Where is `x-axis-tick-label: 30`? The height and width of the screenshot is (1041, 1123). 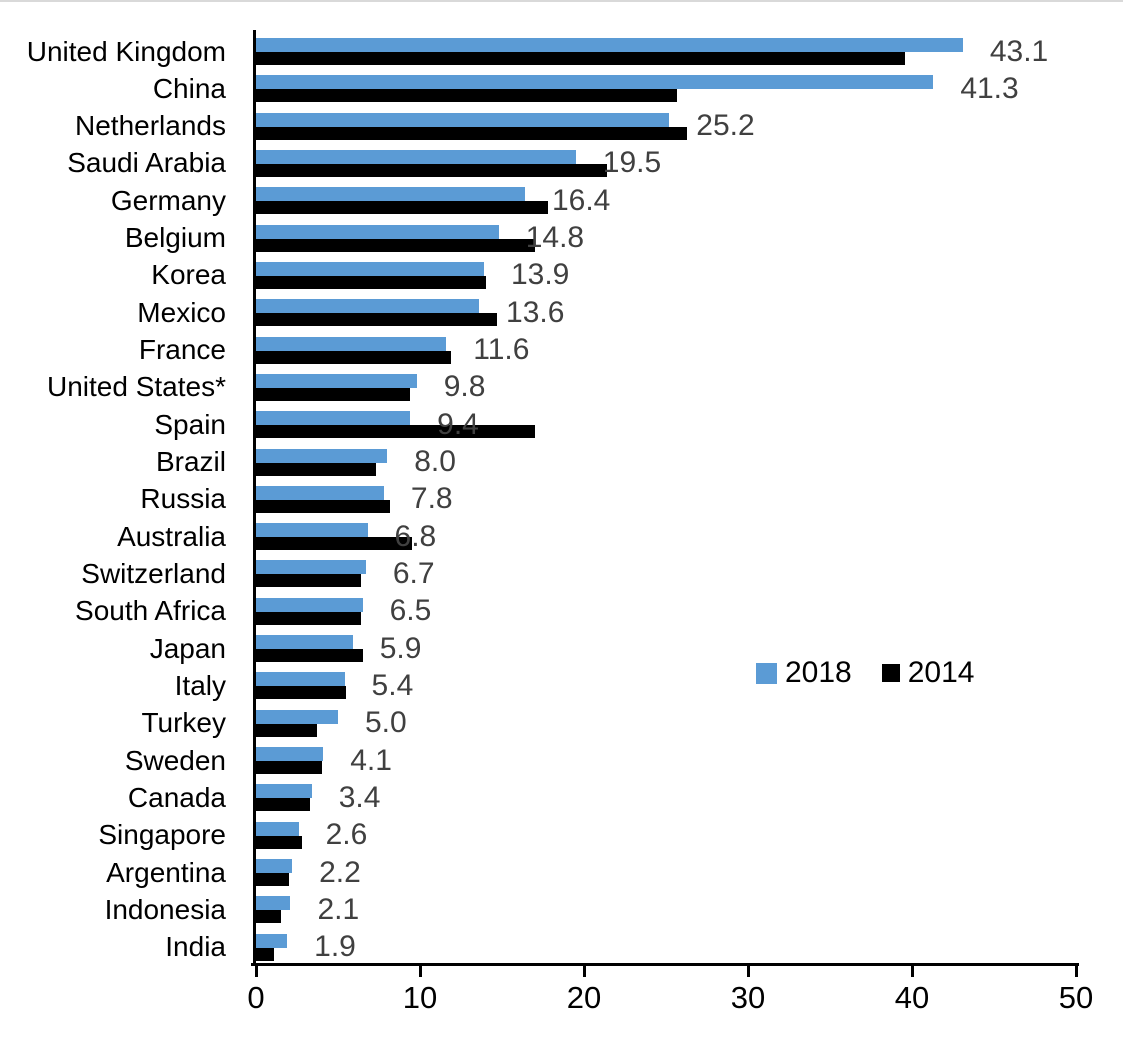 x-axis-tick-label: 30 is located at coordinates (748, 997).